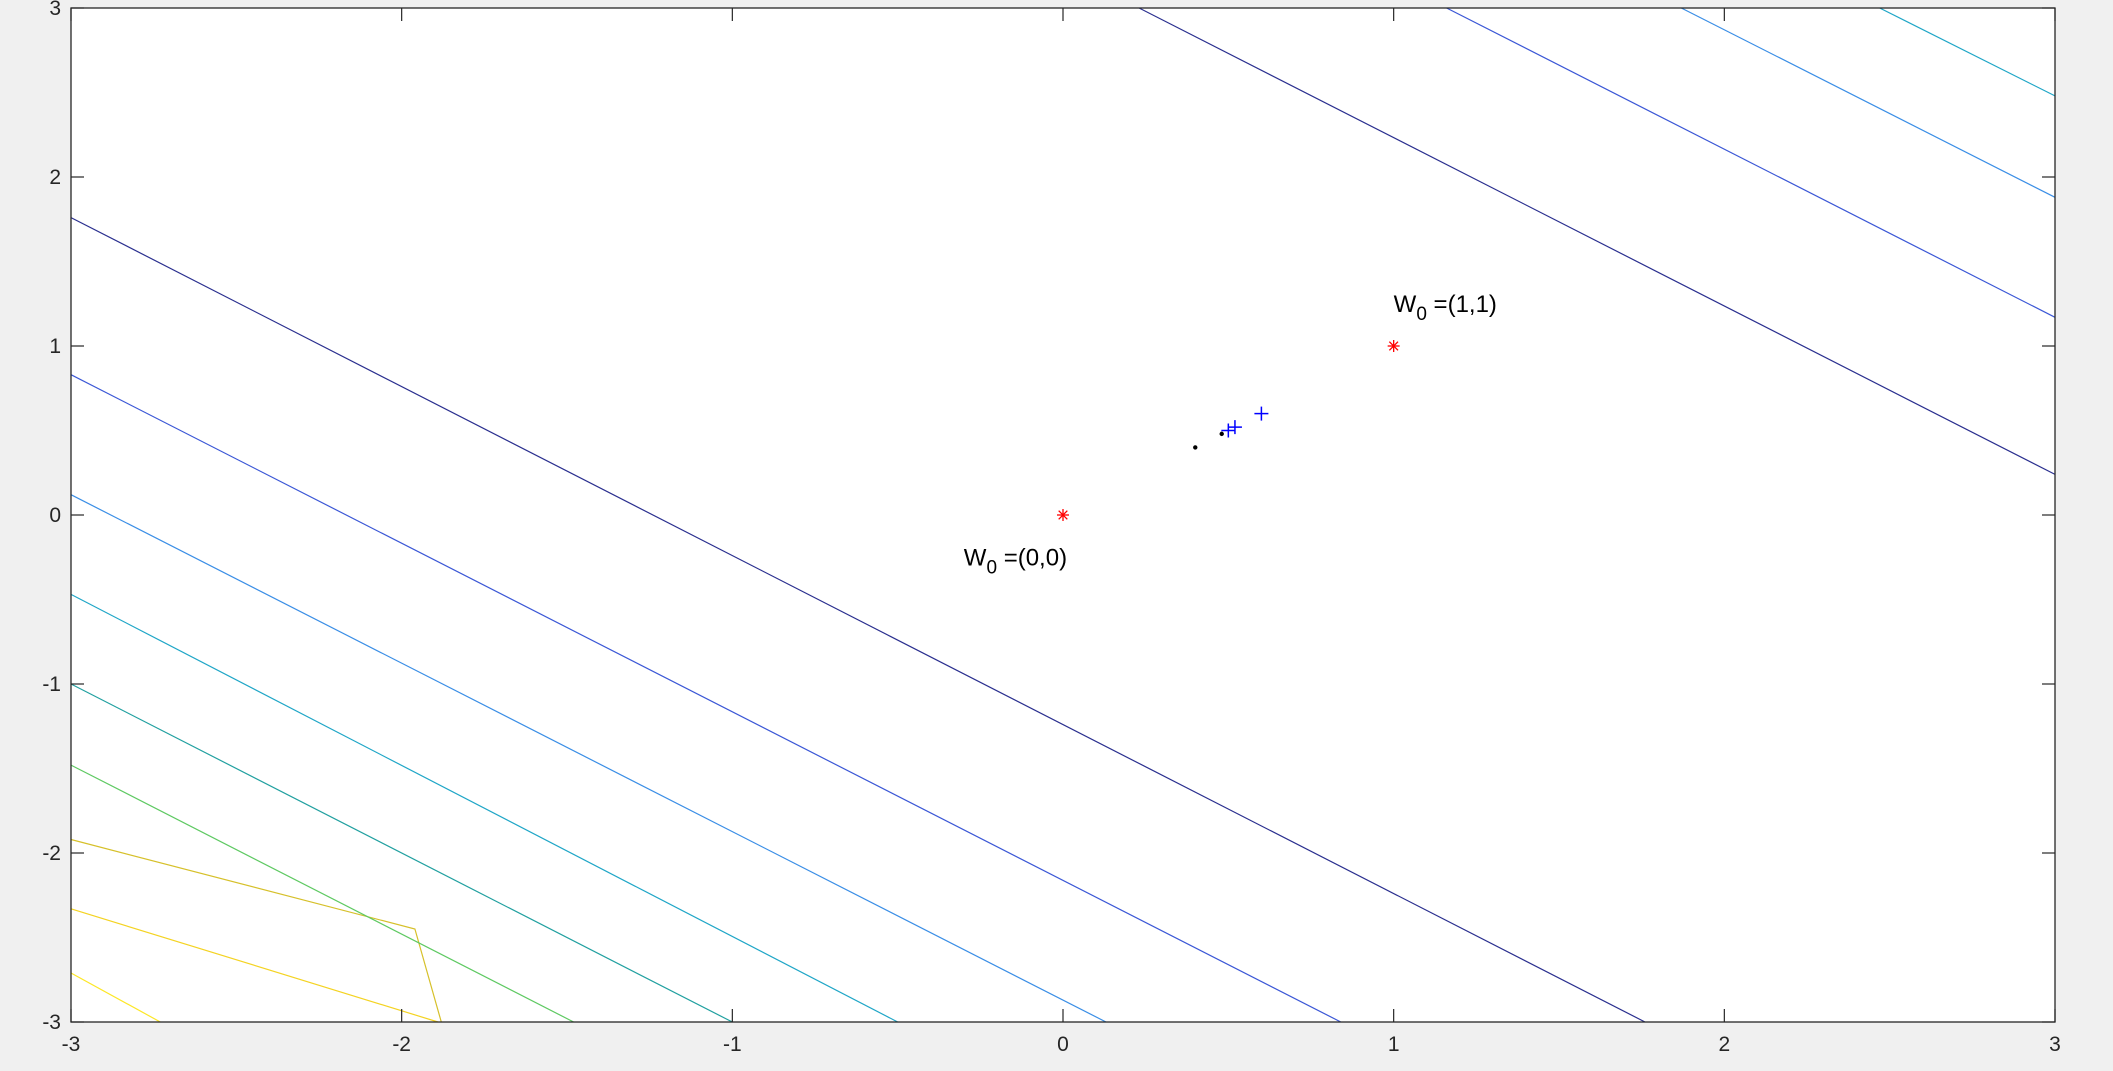 Image resolution: width=2113 pixels, height=1071 pixels. I want to click on y-tick-label: -2, so click(51, 853).